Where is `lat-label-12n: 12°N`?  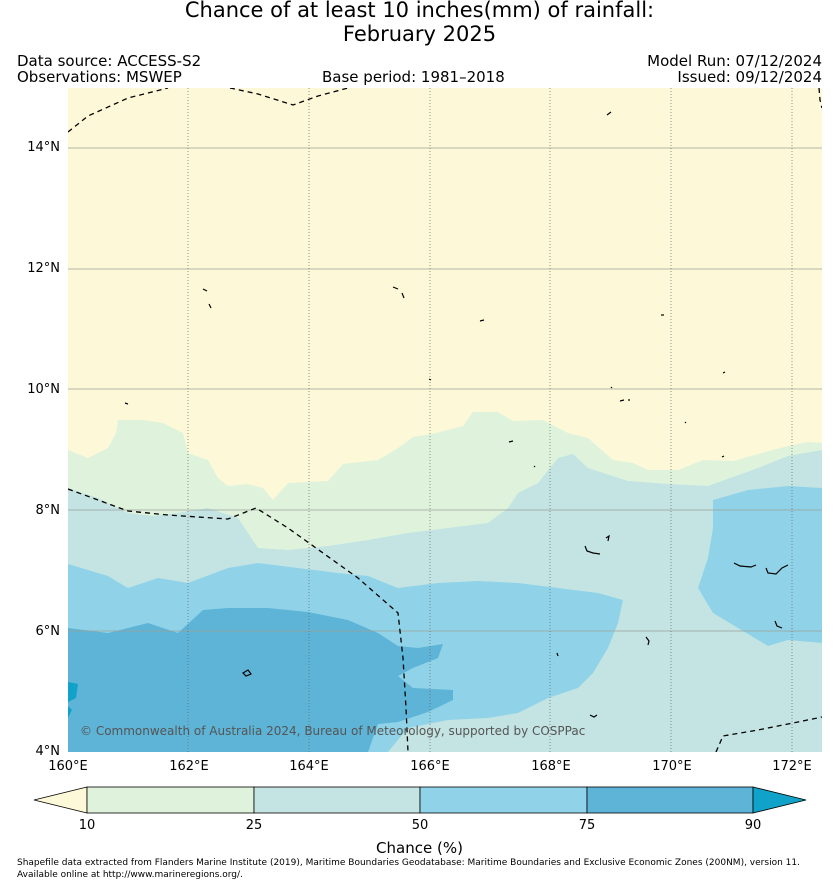 lat-label-12n: 12°N is located at coordinates (43, 268).